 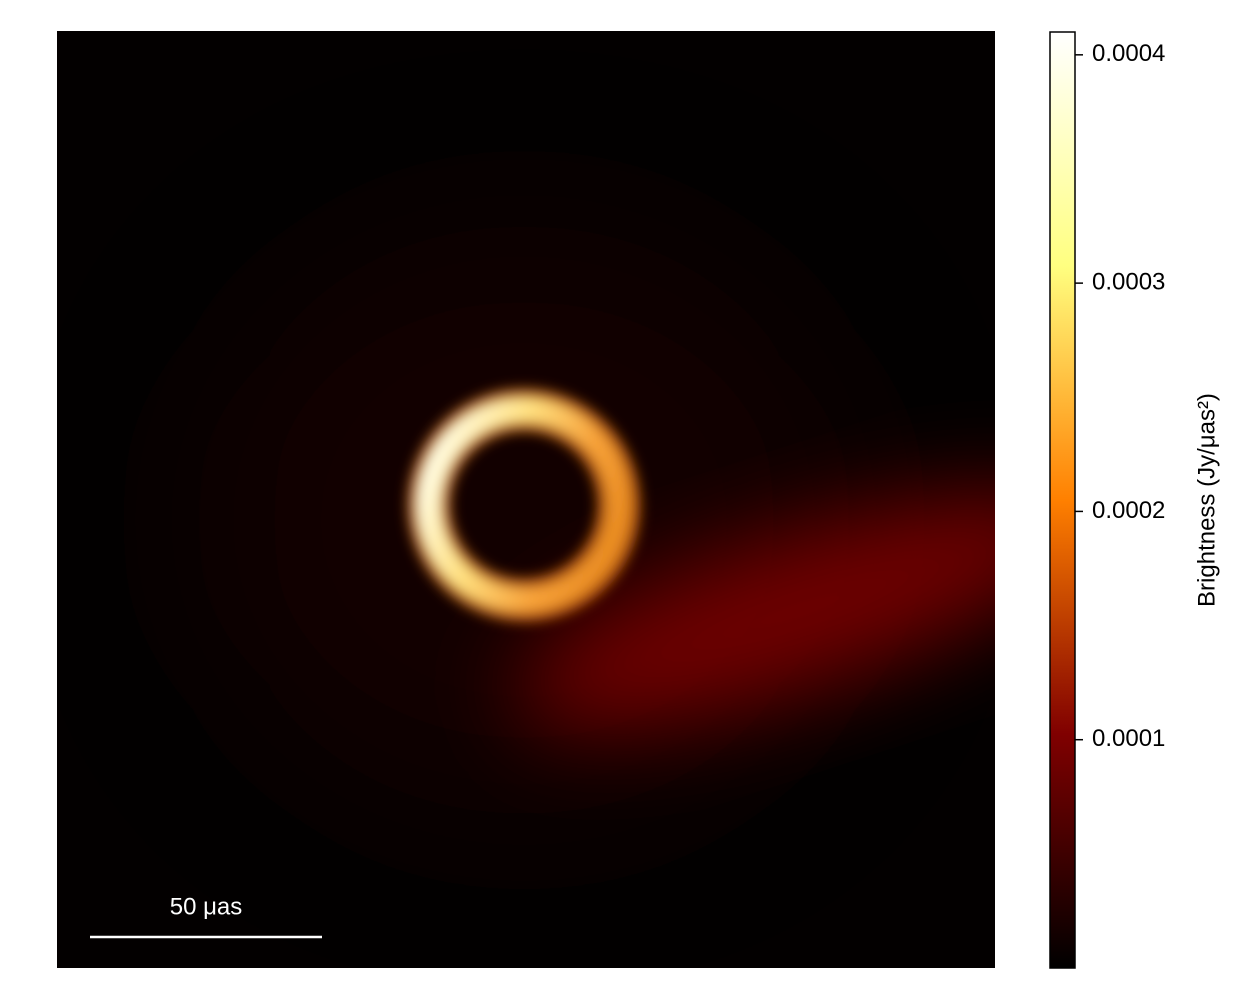 What do you see at coordinates (1128, 510) in the screenshot?
I see `colorbar-tick-label: 0.0002` at bounding box center [1128, 510].